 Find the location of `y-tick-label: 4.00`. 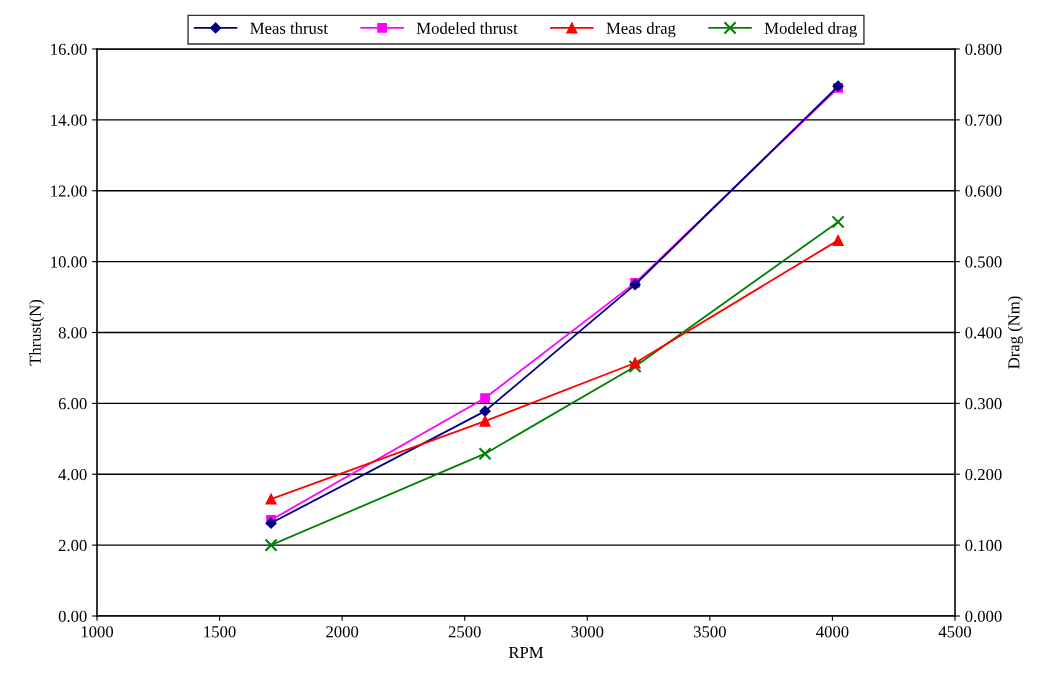

y-tick-label: 4.00 is located at coordinates (72, 474).